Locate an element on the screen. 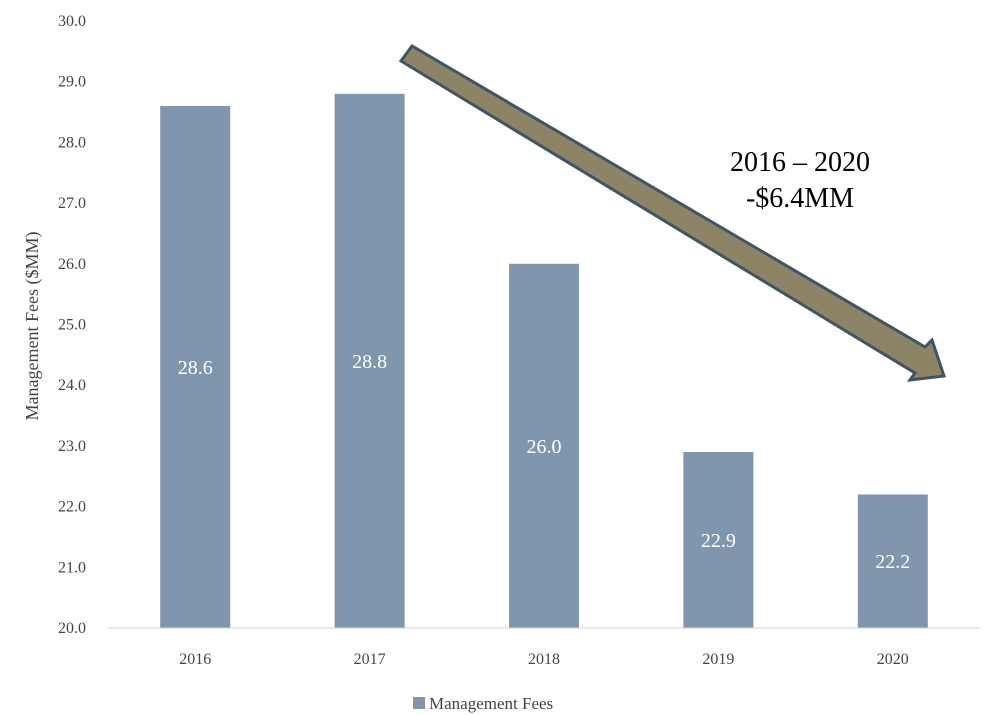 The image size is (986, 715). x-tick-label: 2018 is located at coordinates (544, 659).